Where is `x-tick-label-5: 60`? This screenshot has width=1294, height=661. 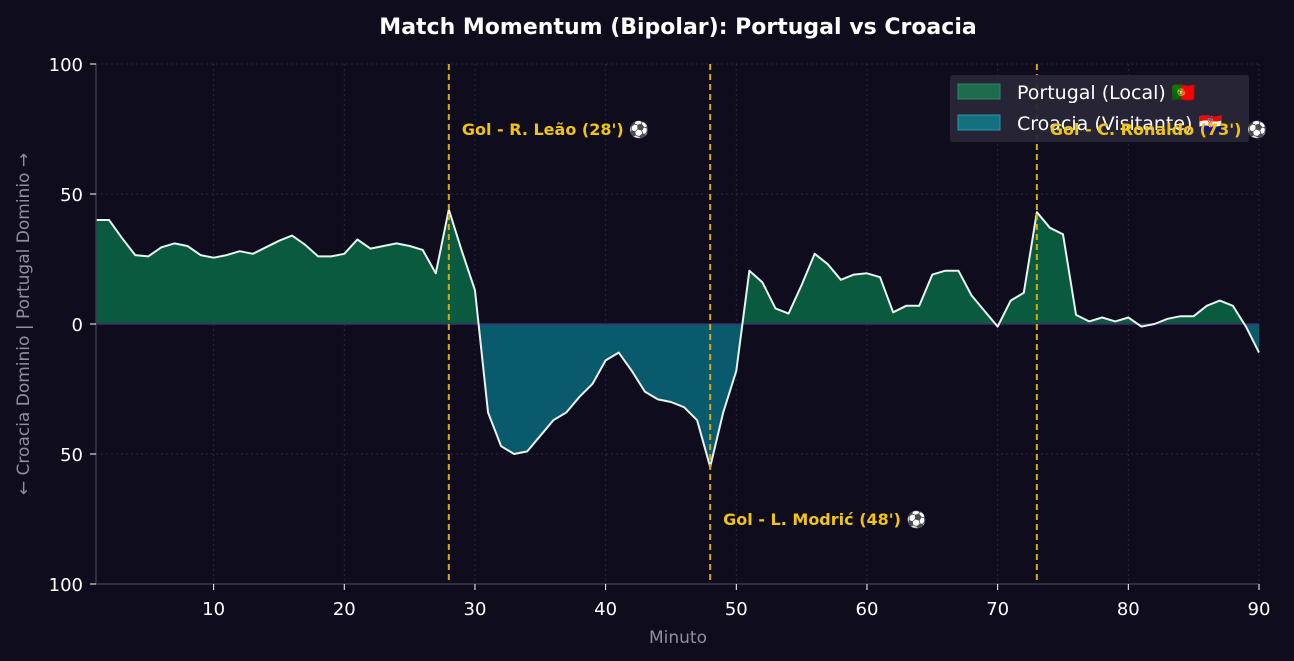 x-tick-label-5: 60 is located at coordinates (867, 609).